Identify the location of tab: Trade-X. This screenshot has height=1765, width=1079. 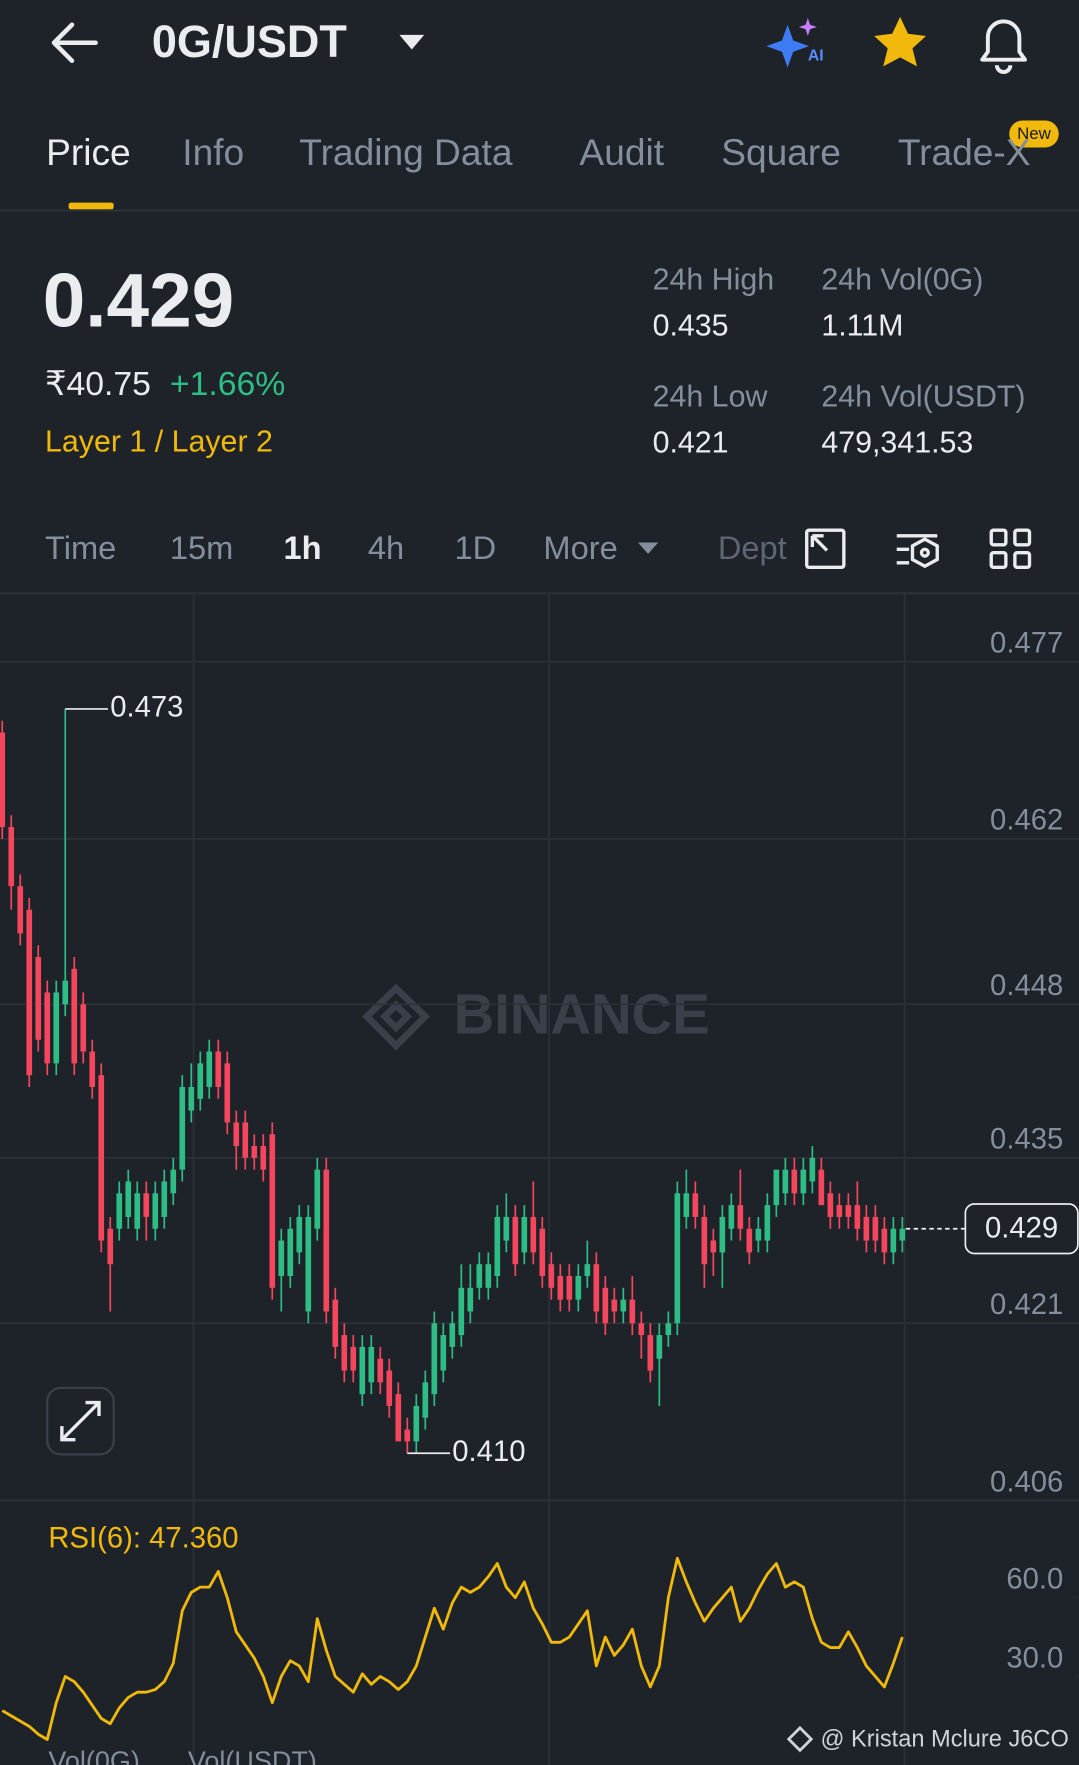
(964, 152).